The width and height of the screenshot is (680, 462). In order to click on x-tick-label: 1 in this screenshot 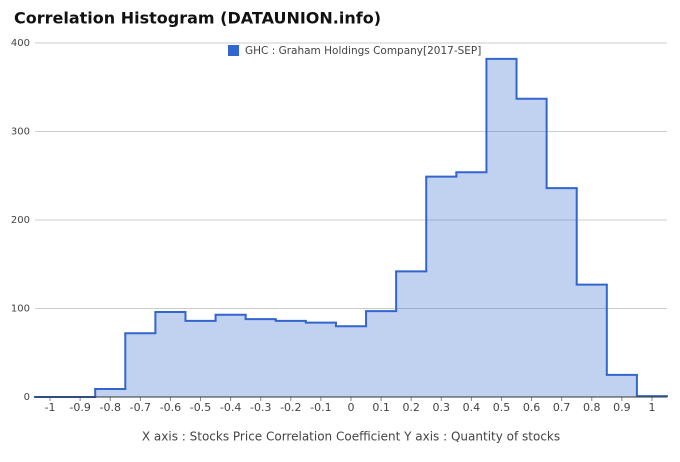, I will do `click(651, 407)`.